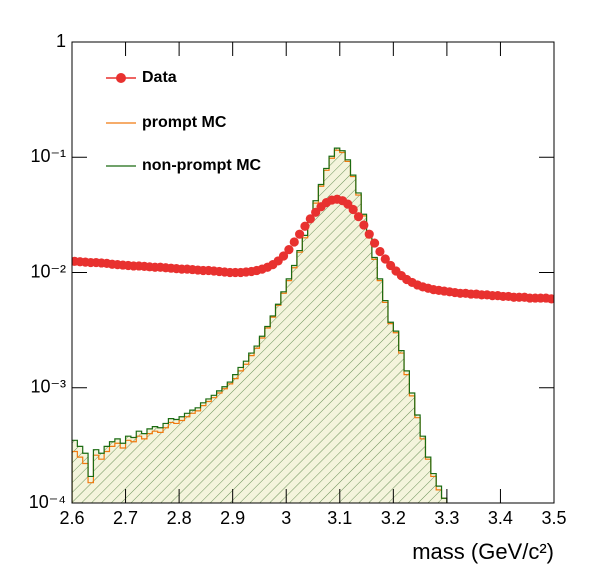 This screenshot has height=572, width=596. What do you see at coordinates (339, 518) in the screenshot?
I see `x-tick-label: 3.1` at bounding box center [339, 518].